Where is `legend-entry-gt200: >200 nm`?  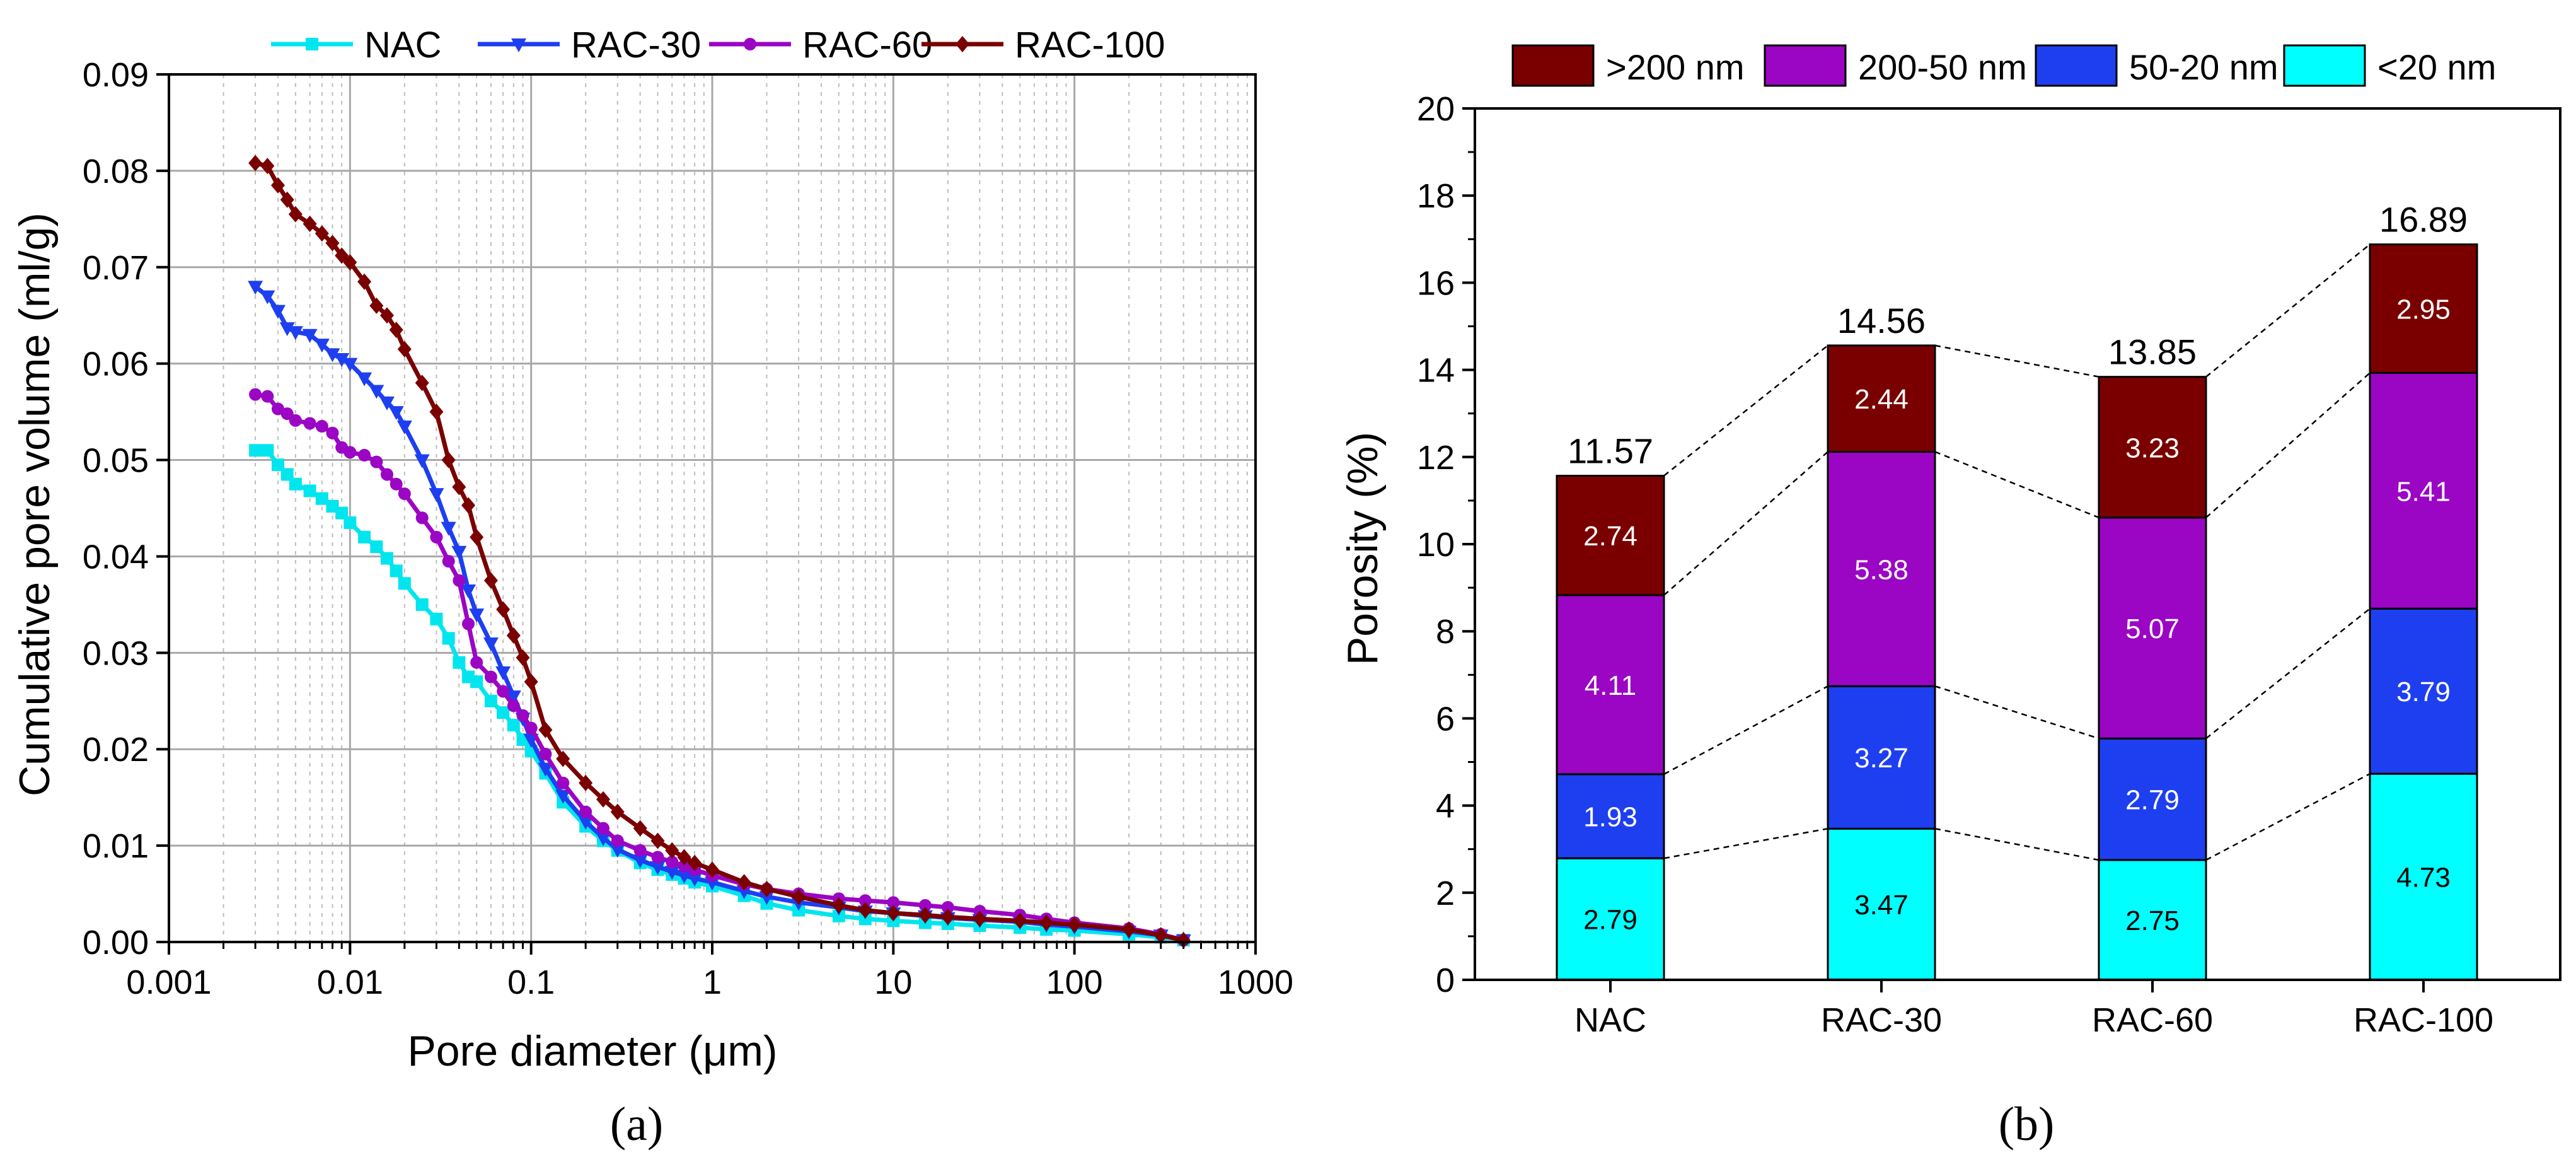 legend-entry-gt200: >200 nm is located at coordinates (1628, 65).